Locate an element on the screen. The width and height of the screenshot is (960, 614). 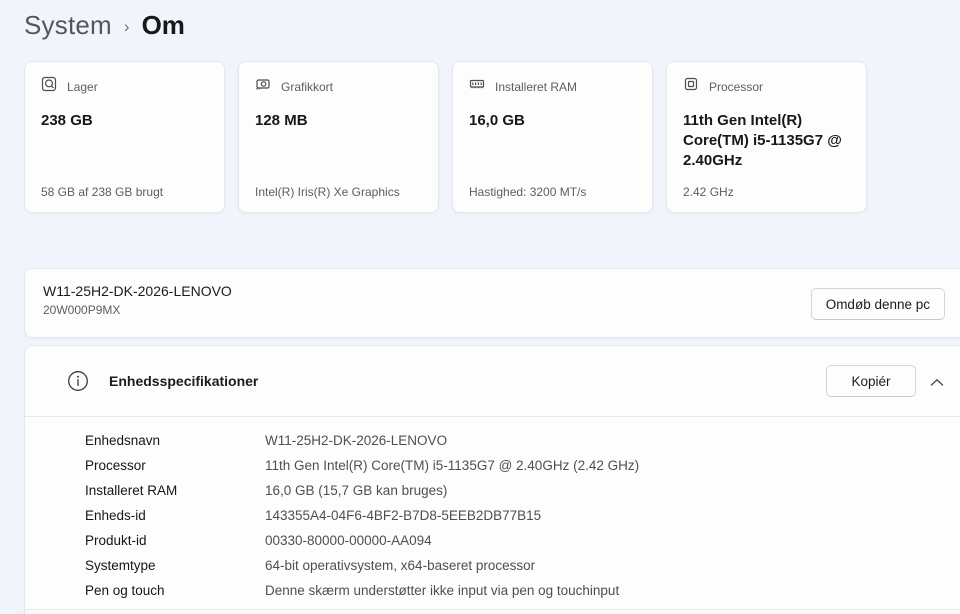
card-value: 238 GB is located at coordinates (67, 120).